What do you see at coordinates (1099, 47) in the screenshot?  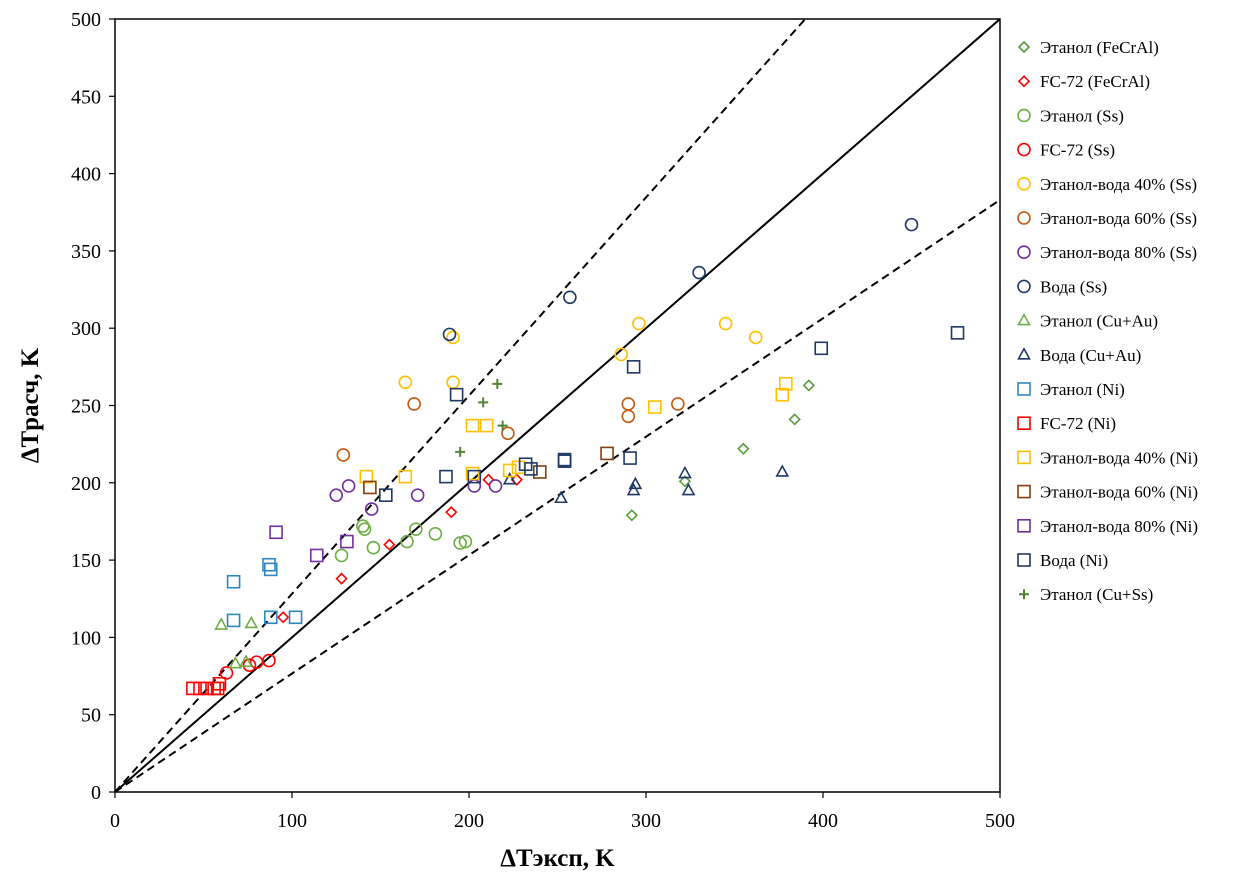 I see `legend-label: Этанол (FeCrAl)` at bounding box center [1099, 47].